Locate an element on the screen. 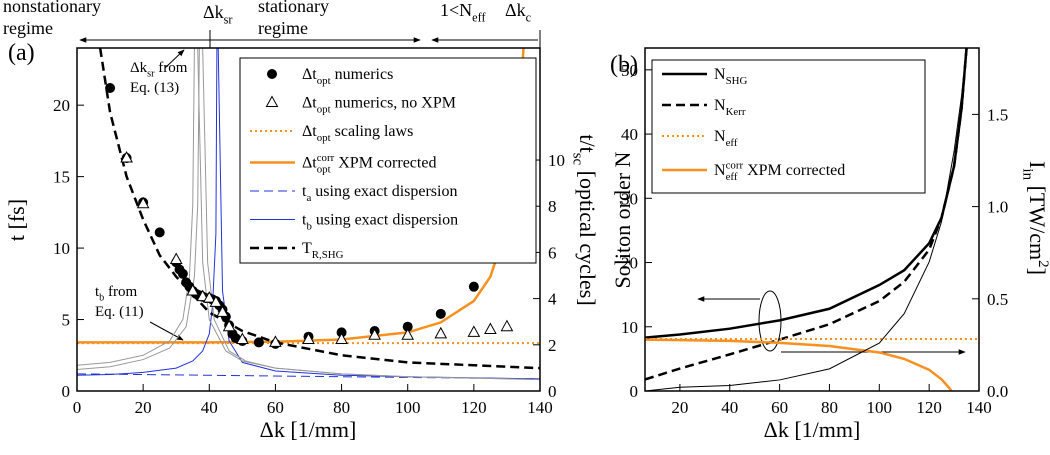 The width and height of the screenshot is (1050, 455). y-axis-label: Soliton order N is located at coordinates (622, 219).